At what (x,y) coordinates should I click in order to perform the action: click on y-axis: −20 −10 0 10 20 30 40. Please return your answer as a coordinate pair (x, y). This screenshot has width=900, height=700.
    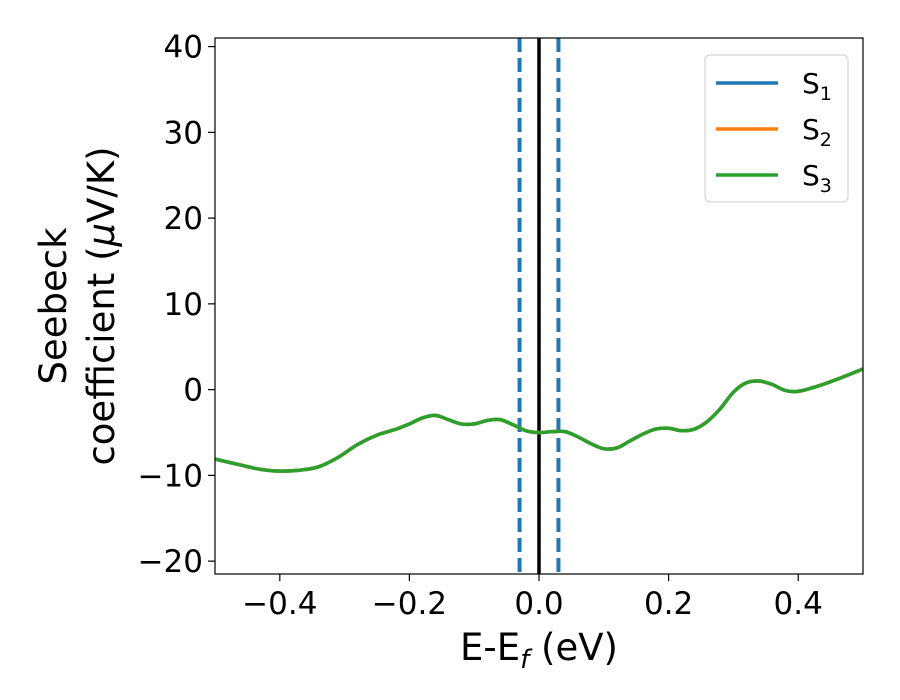
    Looking at the image, I should click on (176, 305).